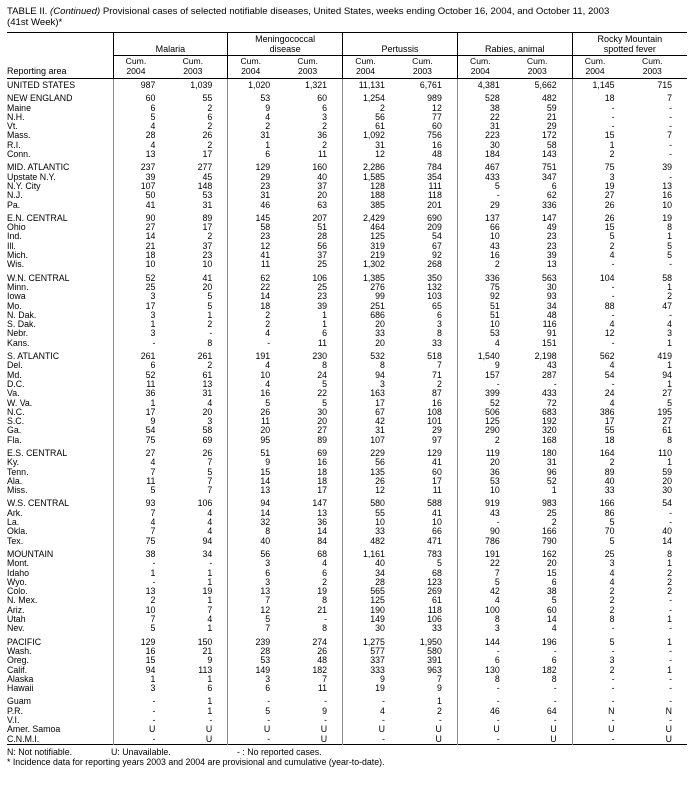 Image resolution: width=694 pixels, height=785 pixels. I want to click on value-cell: 784, so click(428, 166).